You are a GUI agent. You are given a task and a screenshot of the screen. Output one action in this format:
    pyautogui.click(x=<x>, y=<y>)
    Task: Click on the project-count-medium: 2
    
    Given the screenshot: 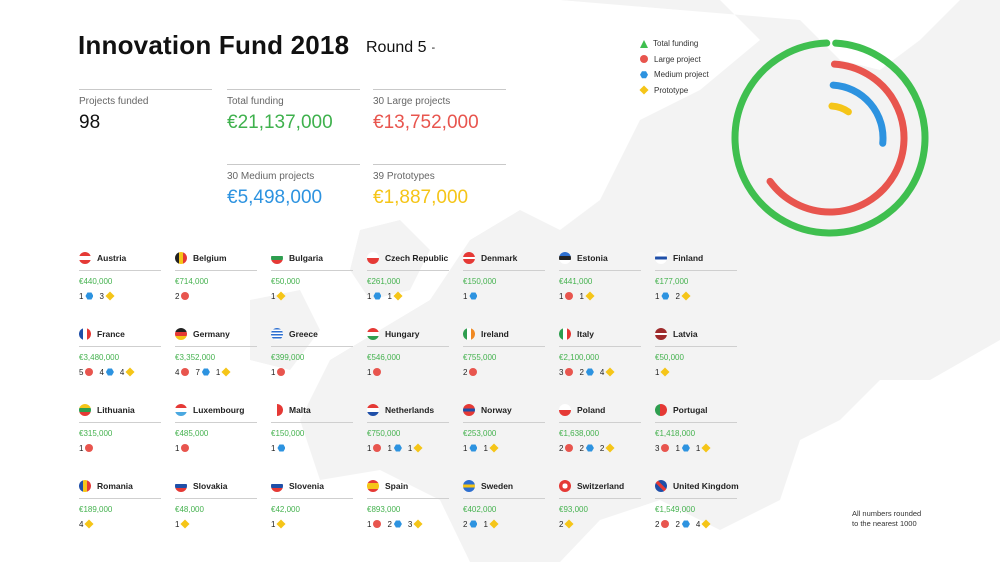 What is the action you would take?
    pyautogui.click(x=682, y=524)
    